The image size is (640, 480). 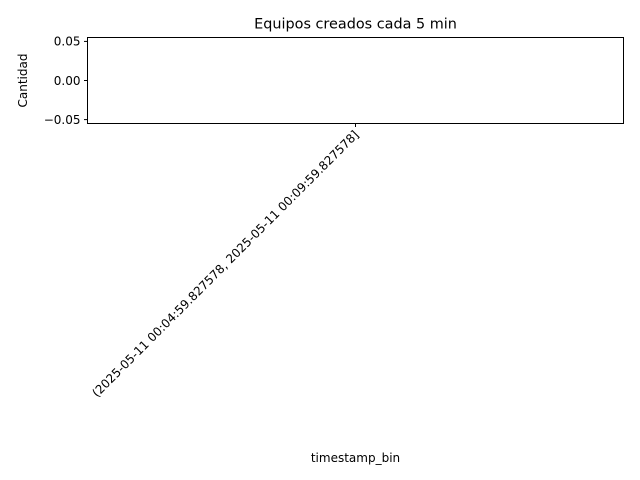 I want to click on y-axis: 0.05 0.00 −0.05, so click(x=66, y=81).